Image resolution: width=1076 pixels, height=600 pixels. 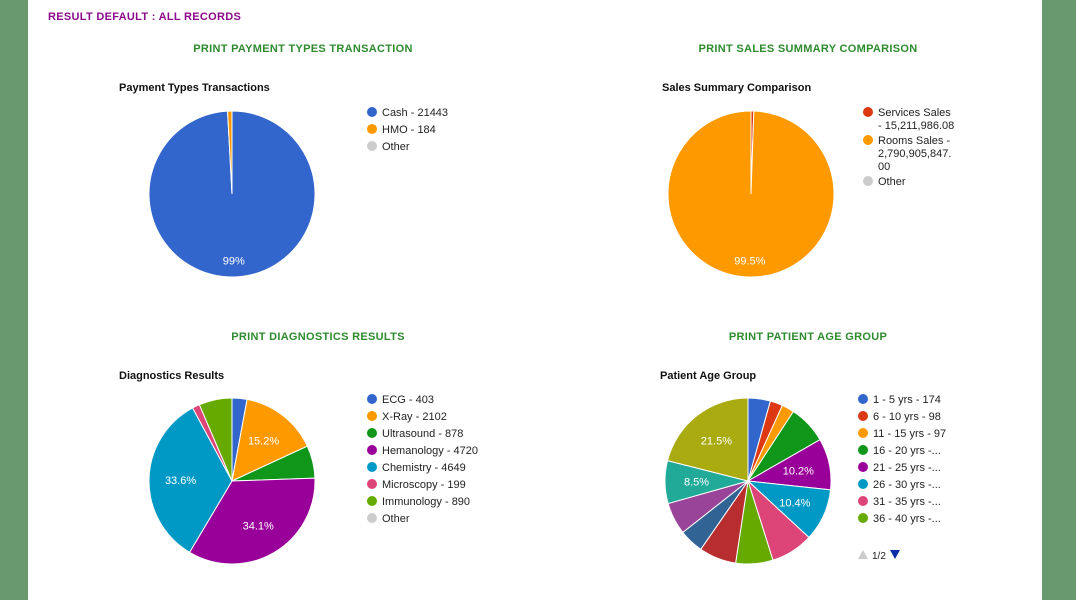 What do you see at coordinates (180, 481) in the screenshot?
I see `slice-percent-label: 33.6%` at bounding box center [180, 481].